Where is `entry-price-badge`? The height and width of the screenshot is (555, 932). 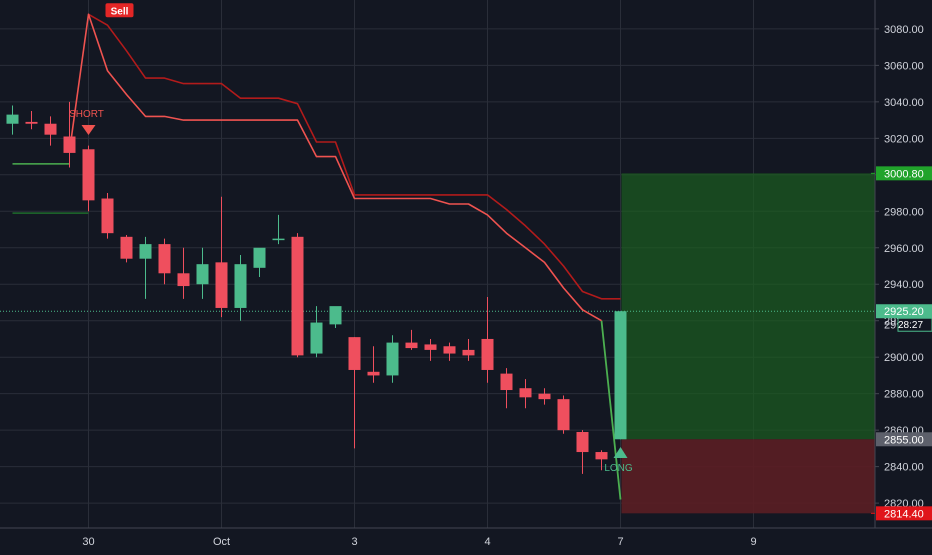
entry-price-badge is located at coordinates (904, 439).